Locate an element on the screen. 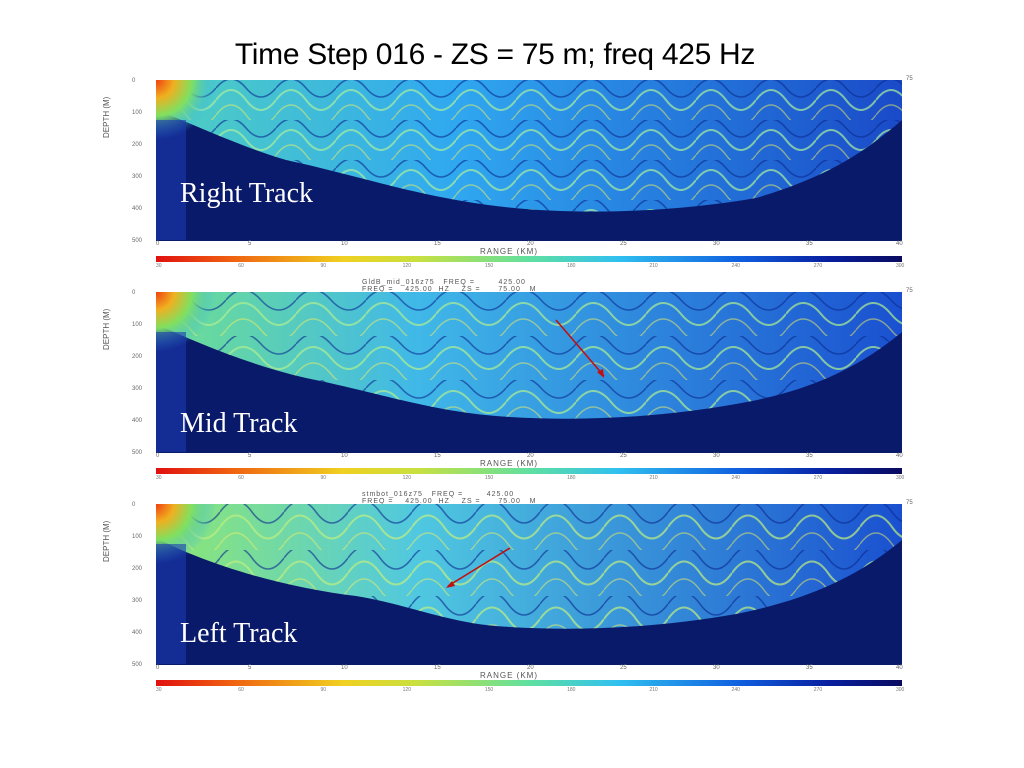 Image resolution: width=1024 pixels, height=768 pixels. track-label: Right Track is located at coordinates (247, 193).